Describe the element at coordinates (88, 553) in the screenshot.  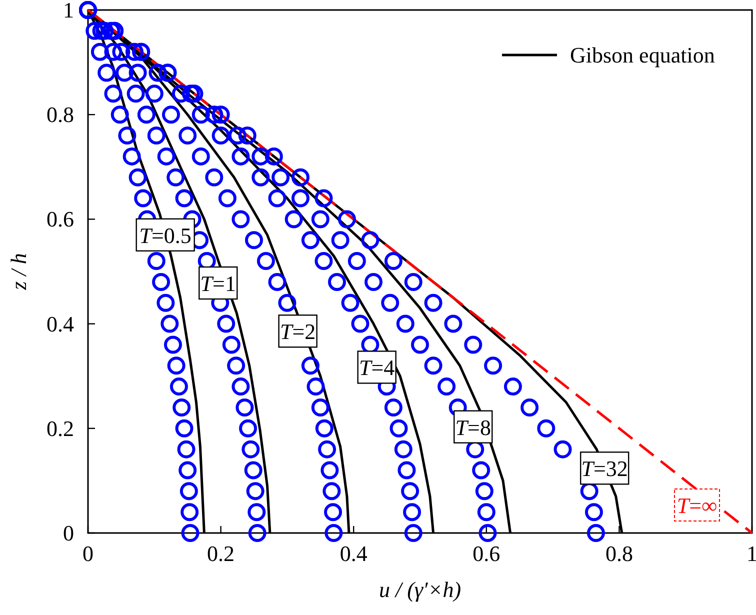
I see `x-tick-label: 0` at that location.